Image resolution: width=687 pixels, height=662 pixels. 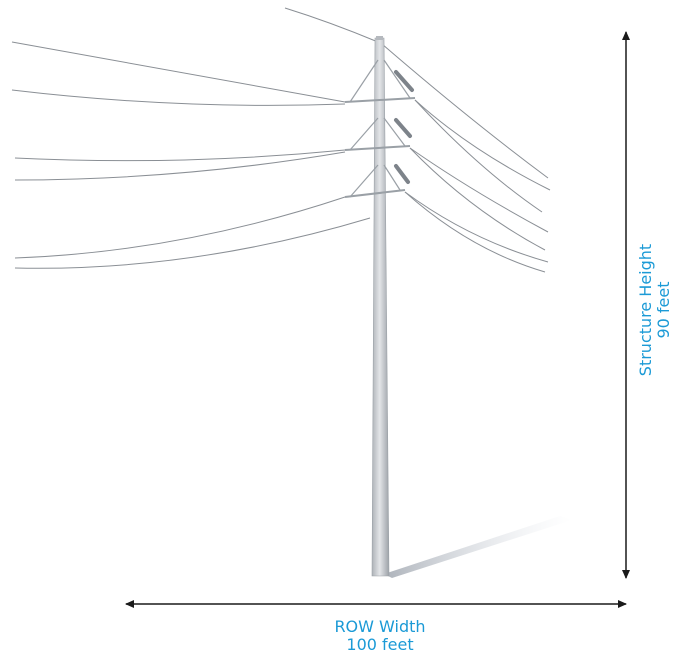 I want to click on row-width-title: ROW Width, so click(x=380, y=626).